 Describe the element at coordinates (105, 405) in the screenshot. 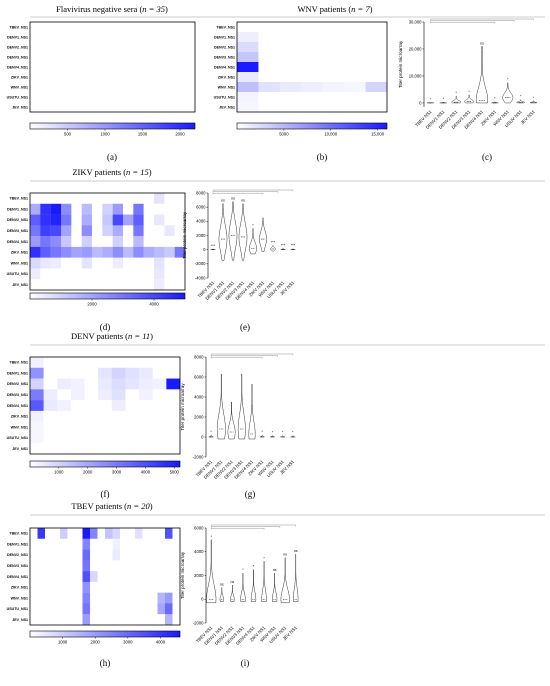

I see `heatmap-frame` at that location.